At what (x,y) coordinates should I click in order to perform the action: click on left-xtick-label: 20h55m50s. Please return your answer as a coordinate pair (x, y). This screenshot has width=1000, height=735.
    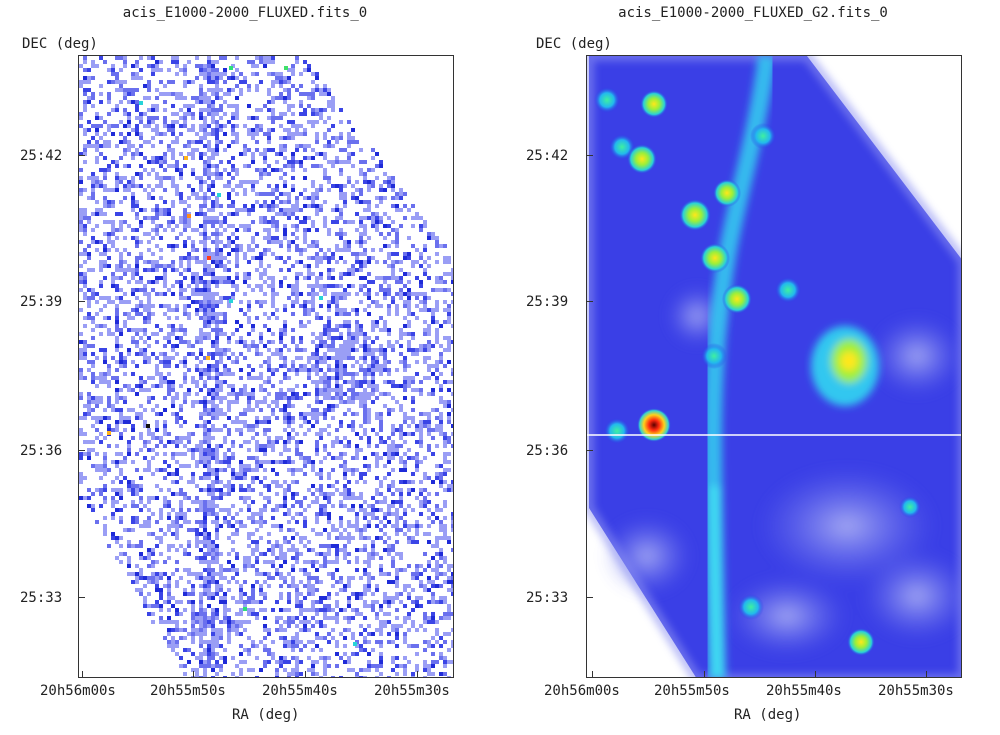
    Looking at the image, I should click on (188, 691).